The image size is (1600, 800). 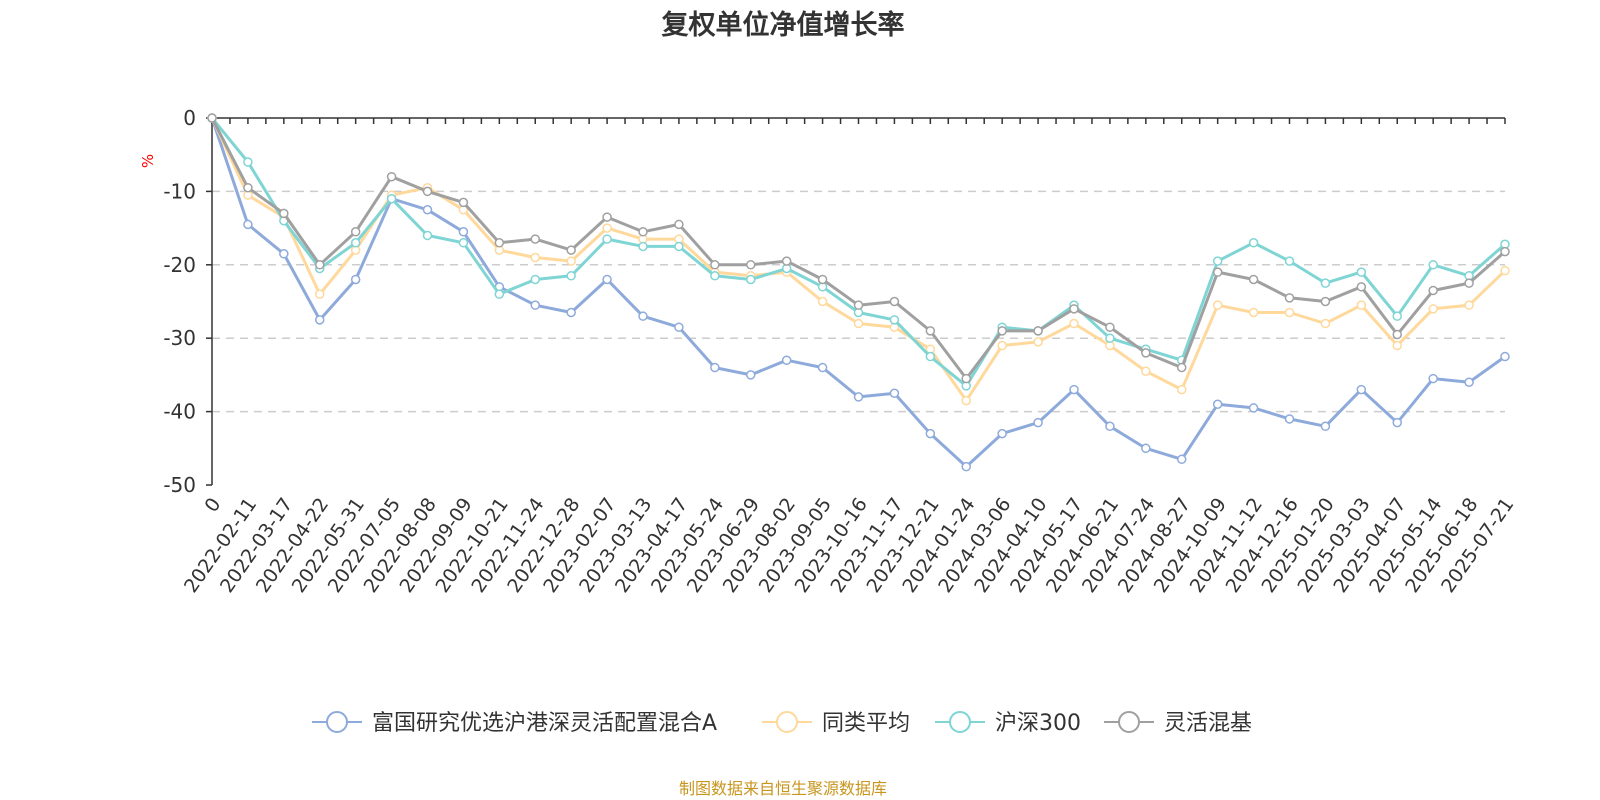 What do you see at coordinates (212, 505) in the screenshot?
I see `x-tick-label: 0` at bounding box center [212, 505].